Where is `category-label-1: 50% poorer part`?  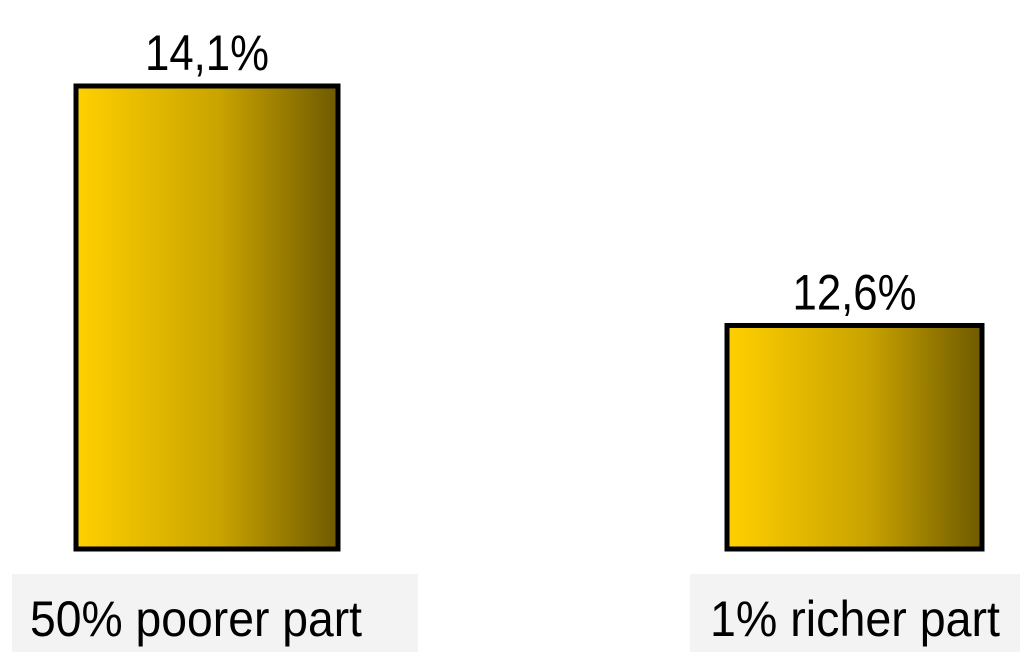 category-label-1: 50% poorer part is located at coordinates (196, 619).